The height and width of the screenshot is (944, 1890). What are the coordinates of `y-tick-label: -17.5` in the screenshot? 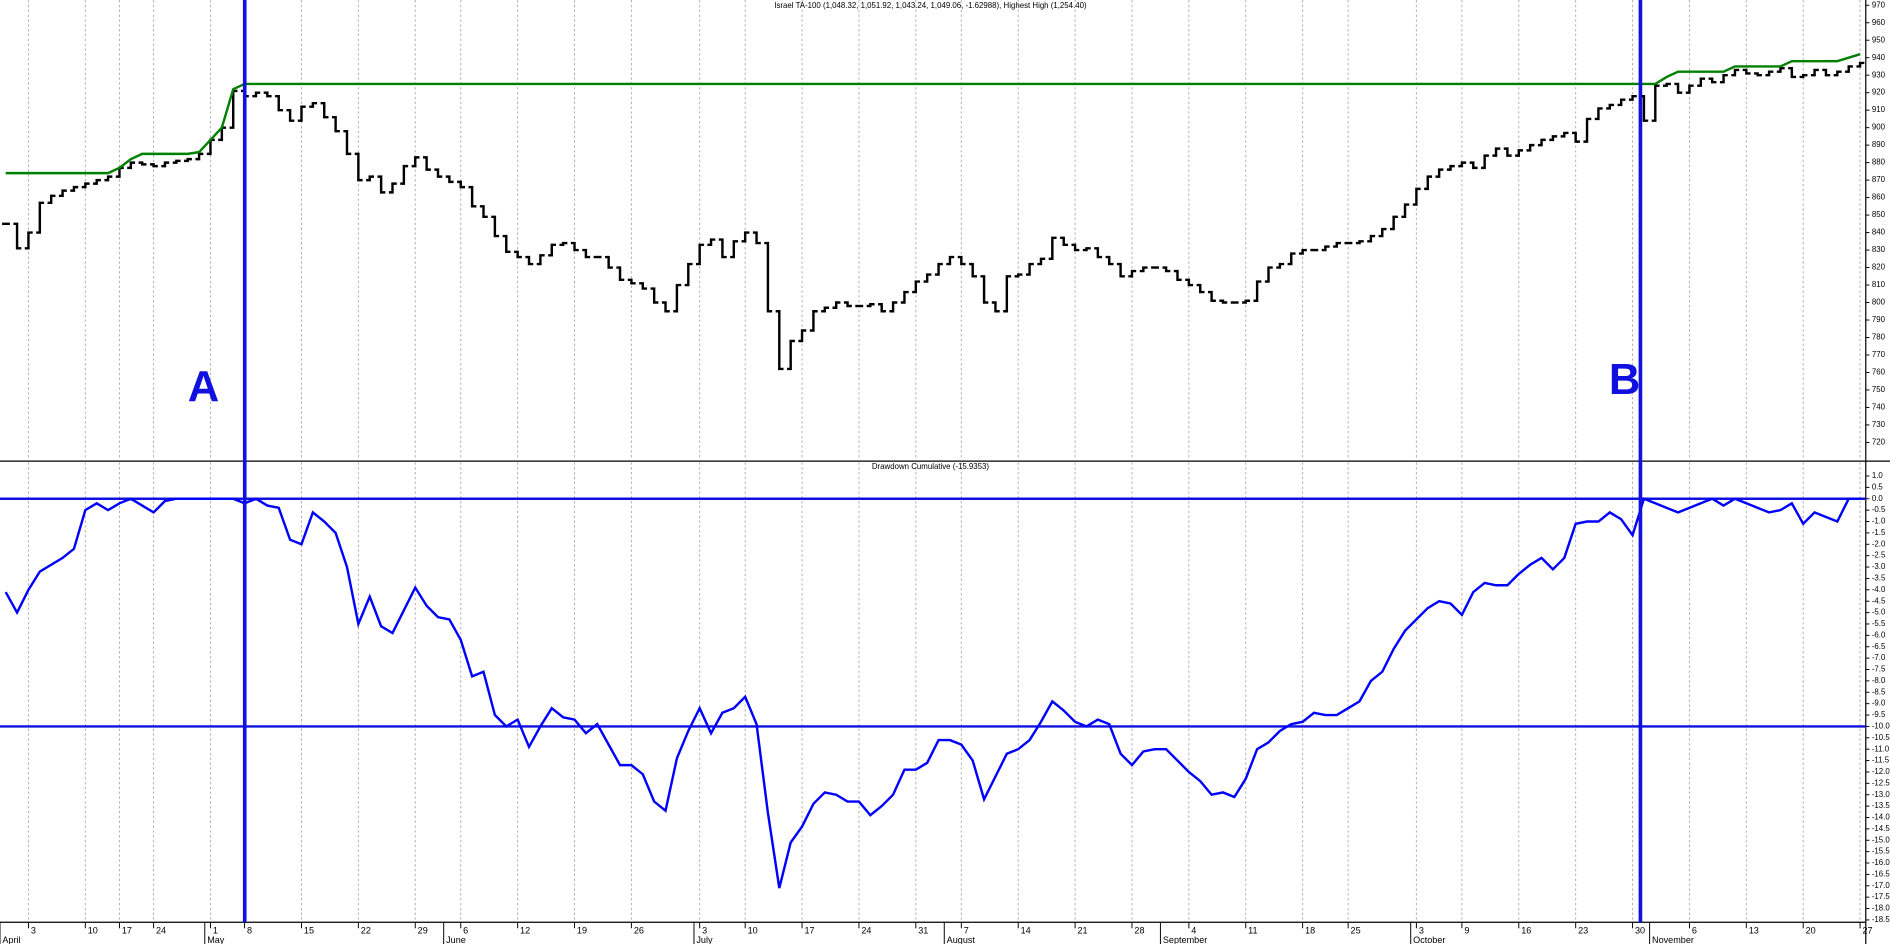 It's located at (1881, 896).